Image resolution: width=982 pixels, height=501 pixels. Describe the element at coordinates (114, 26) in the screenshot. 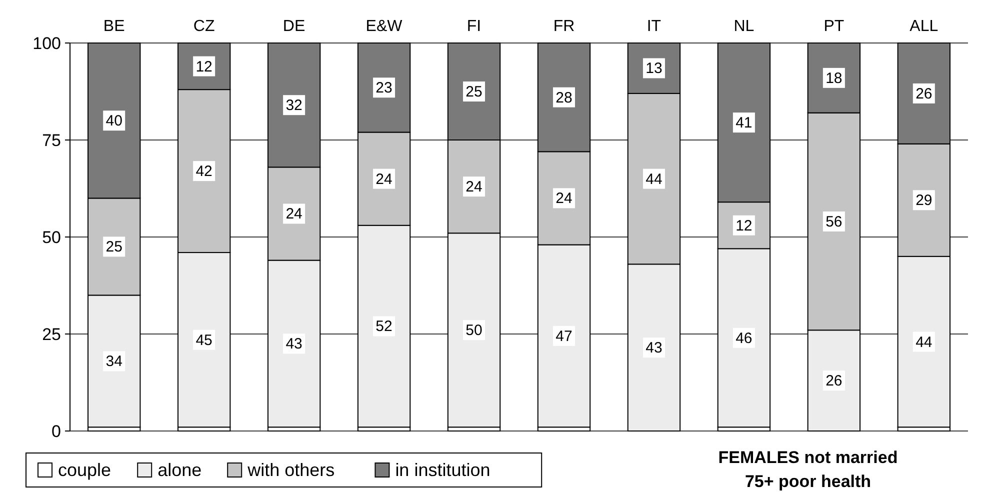

I see `x-tick-label: BE` at that location.